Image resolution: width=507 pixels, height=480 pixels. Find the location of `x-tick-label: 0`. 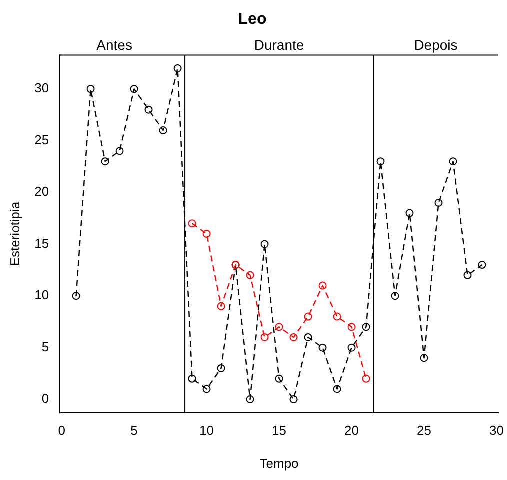

x-tick-label: 0 is located at coordinates (62, 430).